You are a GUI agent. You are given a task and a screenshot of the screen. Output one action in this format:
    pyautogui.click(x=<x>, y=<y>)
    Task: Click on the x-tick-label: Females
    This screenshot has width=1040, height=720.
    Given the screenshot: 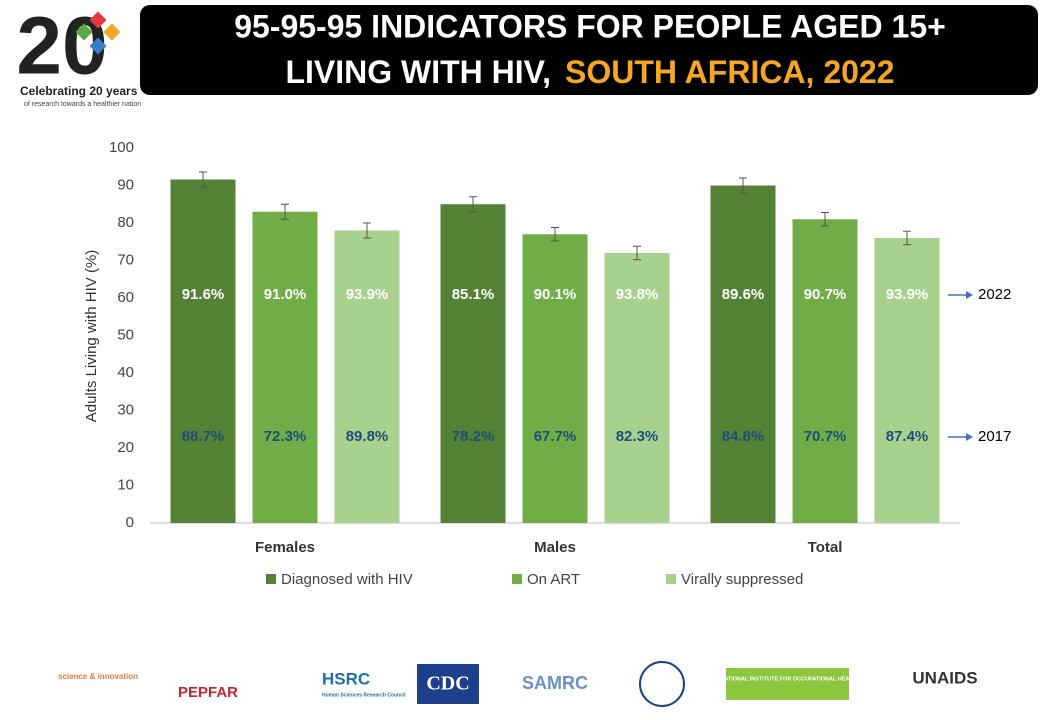 What is the action you would take?
    pyautogui.click(x=285, y=547)
    